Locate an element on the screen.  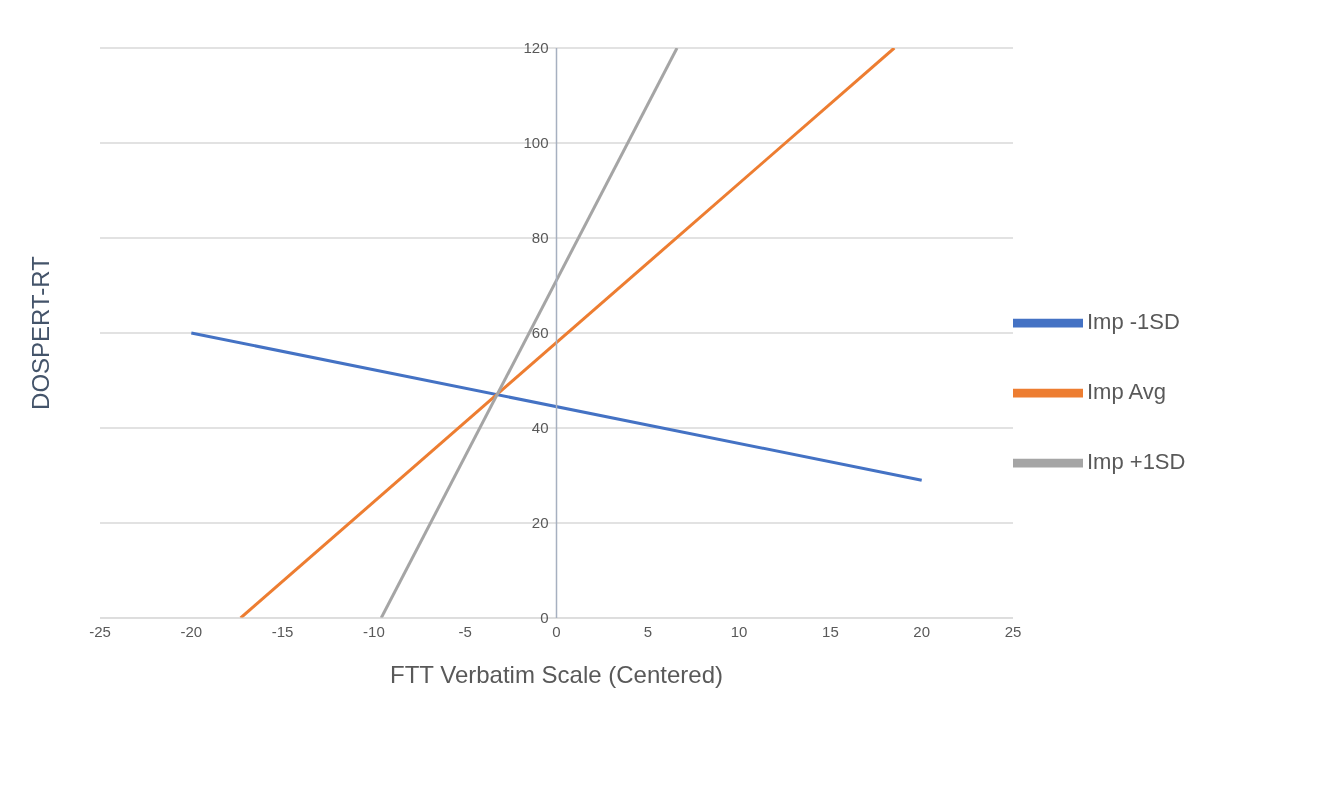
y-tick-label: 80 is located at coordinates (540, 237).